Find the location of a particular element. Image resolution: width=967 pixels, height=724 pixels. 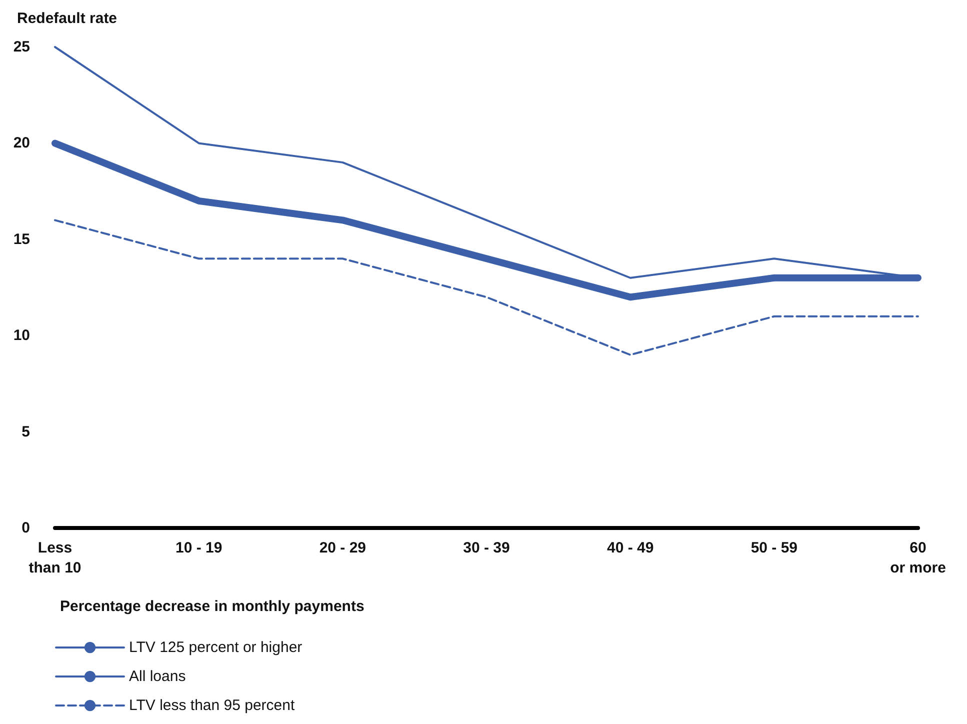

y-tick-label: 10 is located at coordinates (21, 335).